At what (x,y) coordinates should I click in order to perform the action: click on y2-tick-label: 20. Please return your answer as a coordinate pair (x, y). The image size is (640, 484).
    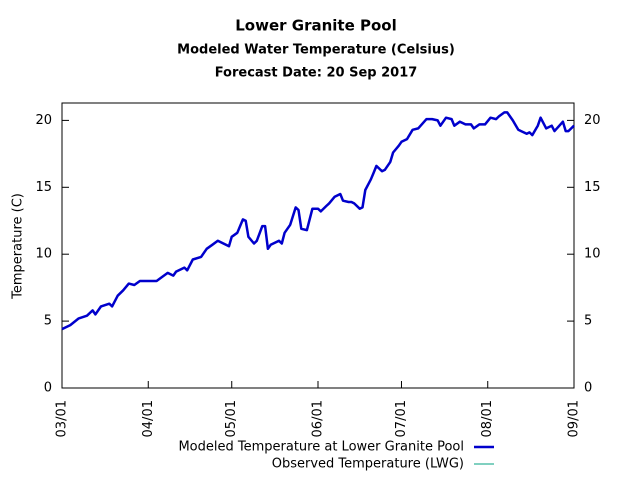
    Looking at the image, I should click on (592, 120).